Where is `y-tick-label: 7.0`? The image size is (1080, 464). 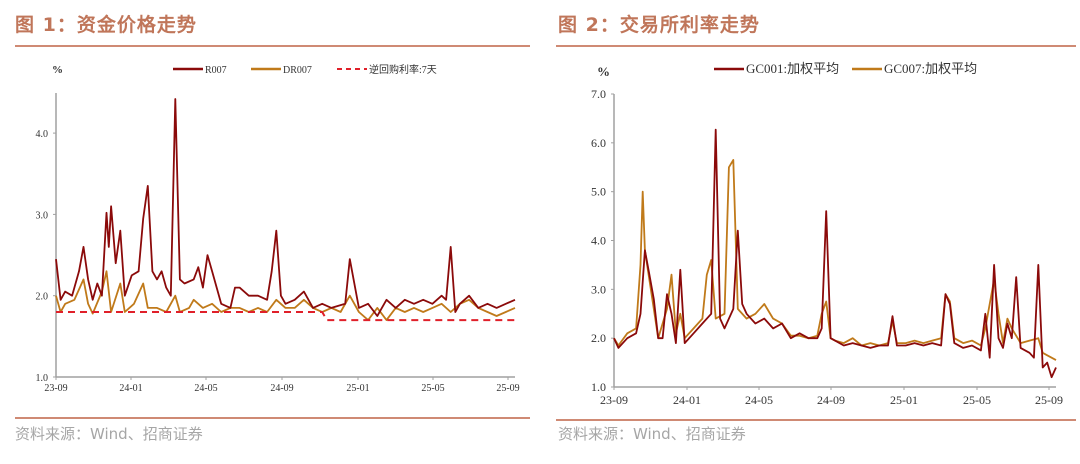 y-tick-label: 7.0 is located at coordinates (598, 94).